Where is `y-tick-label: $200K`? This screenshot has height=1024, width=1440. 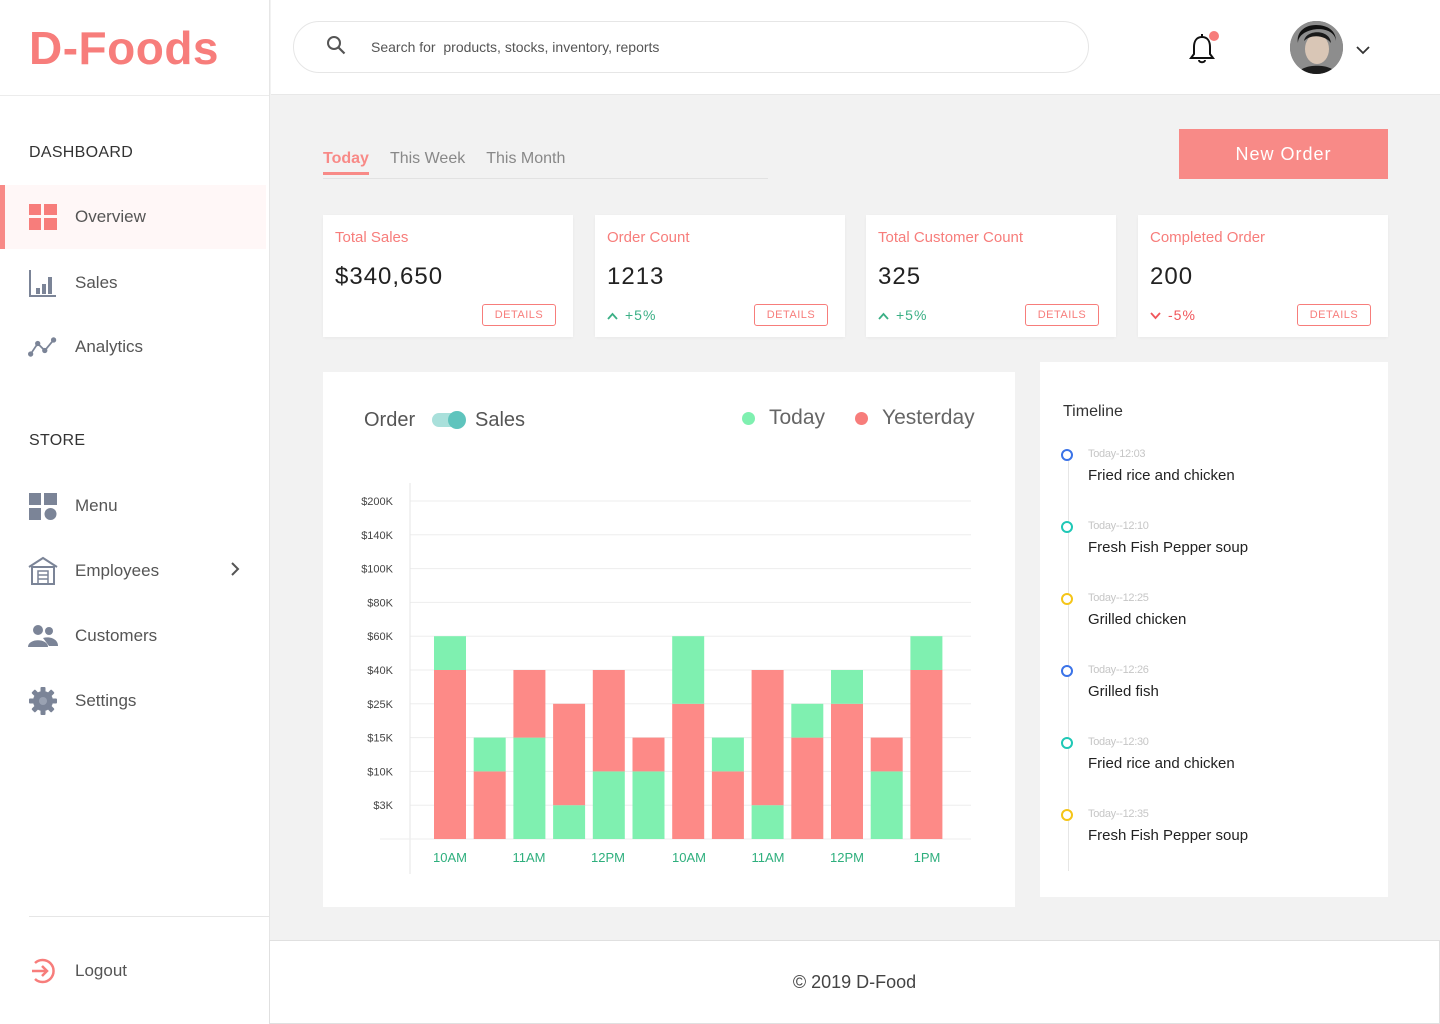 y-tick-label: $200K is located at coordinates (377, 502).